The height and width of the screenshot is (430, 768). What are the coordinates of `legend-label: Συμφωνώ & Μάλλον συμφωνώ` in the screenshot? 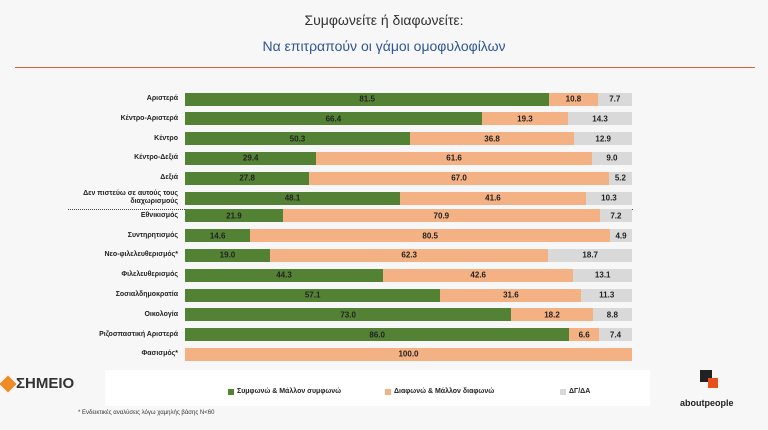 It's located at (289, 391).